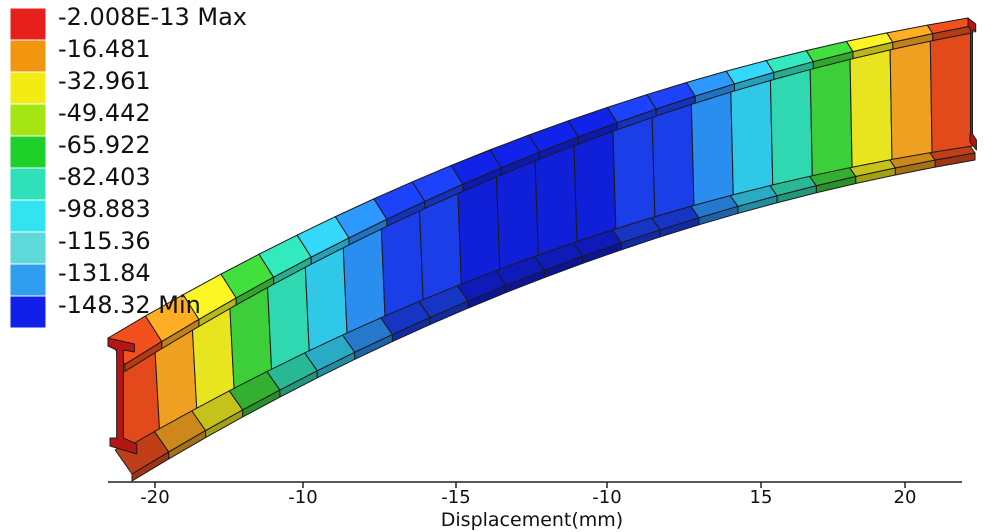 The width and height of the screenshot is (1000, 532). Describe the element at coordinates (104, 113) in the screenshot. I see `legend-label: -49.442` at that location.